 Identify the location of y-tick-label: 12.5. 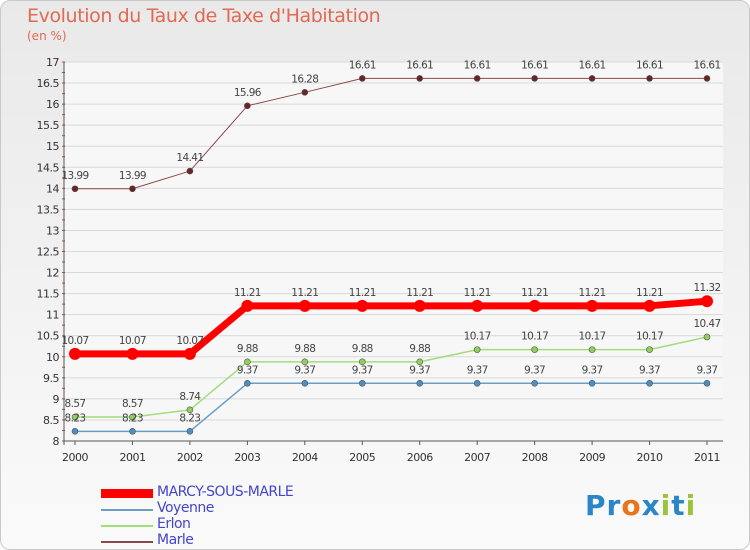
(48, 252).